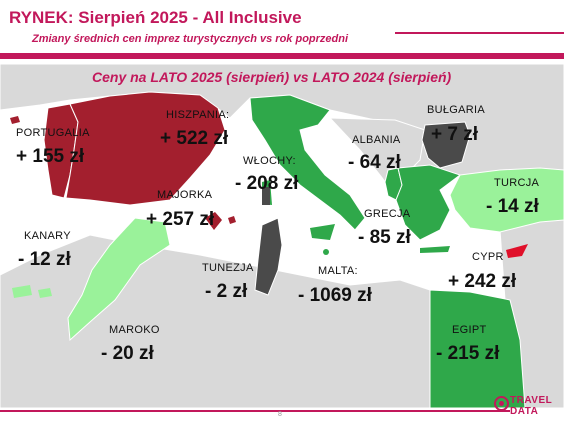  I want to click on label-portugalia-change: + 155 zł, so click(50, 156).